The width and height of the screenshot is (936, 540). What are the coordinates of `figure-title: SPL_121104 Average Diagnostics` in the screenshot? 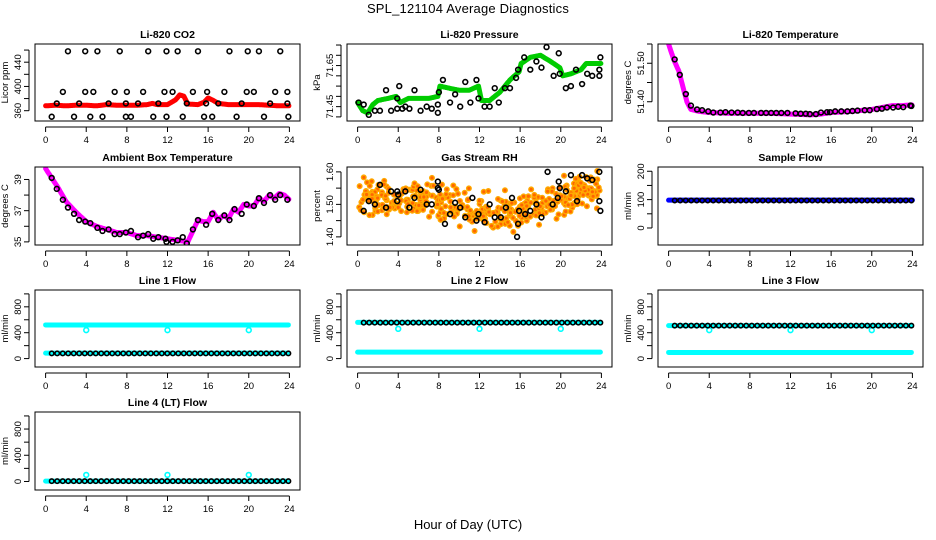 It's located at (468, 8).